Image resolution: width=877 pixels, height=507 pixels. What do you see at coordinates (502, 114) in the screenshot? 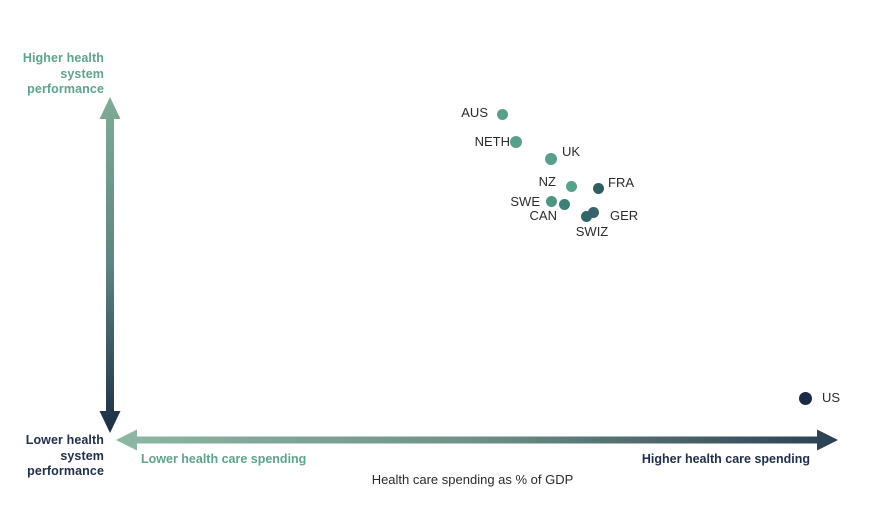
I see `point-dot-AUS` at bounding box center [502, 114].